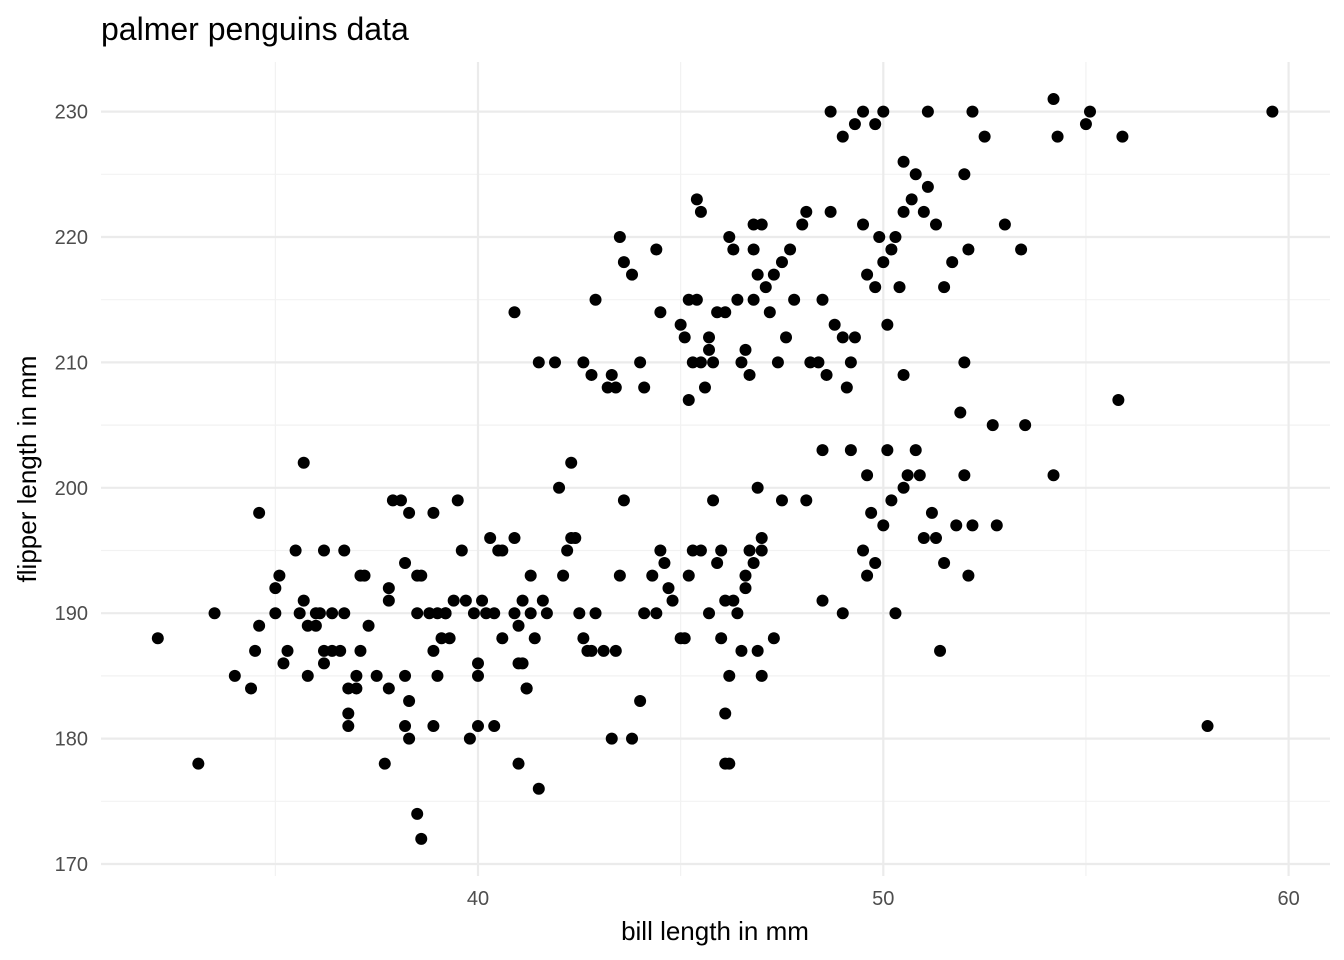 The width and height of the screenshot is (1344, 960). I want to click on y-tick-label: 170, so click(71, 865).